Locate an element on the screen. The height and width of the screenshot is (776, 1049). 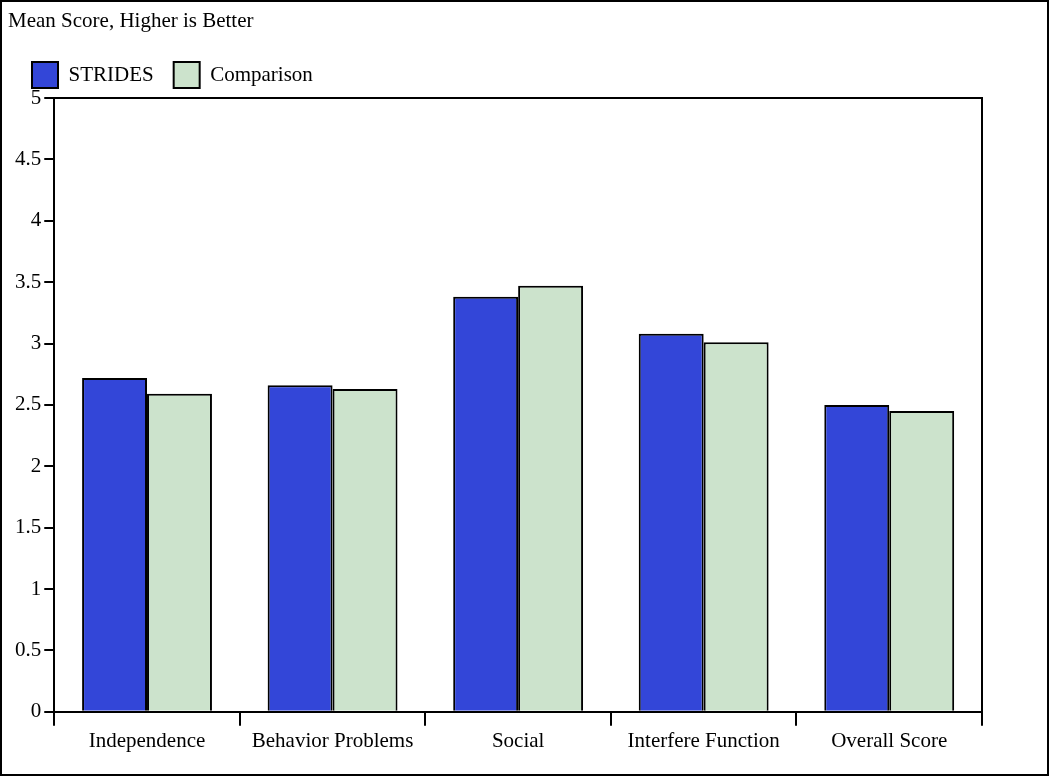
x-tick-label: Independence is located at coordinates (147, 739).